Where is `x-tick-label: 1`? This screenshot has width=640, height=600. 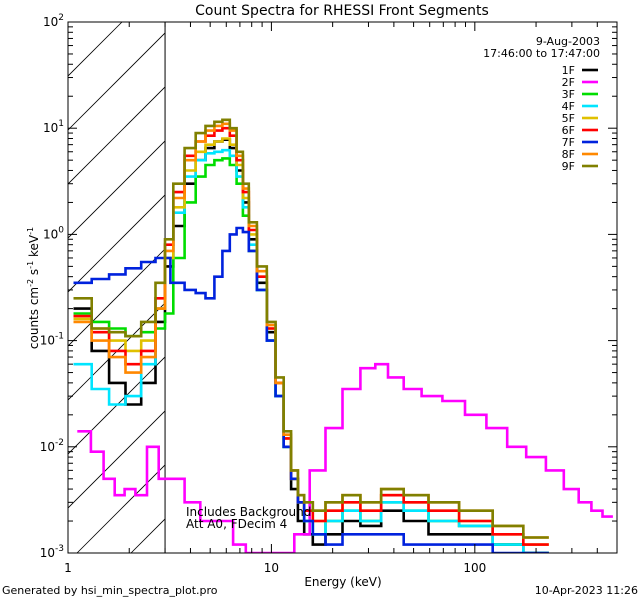
x-tick-label: 1 is located at coordinates (68, 568).